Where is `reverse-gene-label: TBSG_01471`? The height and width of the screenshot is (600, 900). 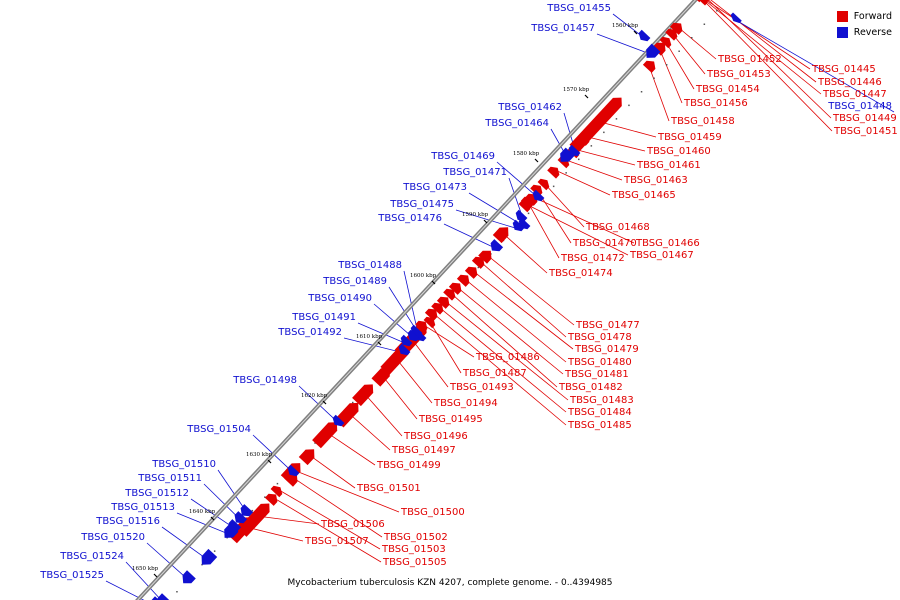 reverse-gene-label: TBSG_01471 is located at coordinates (474, 172).